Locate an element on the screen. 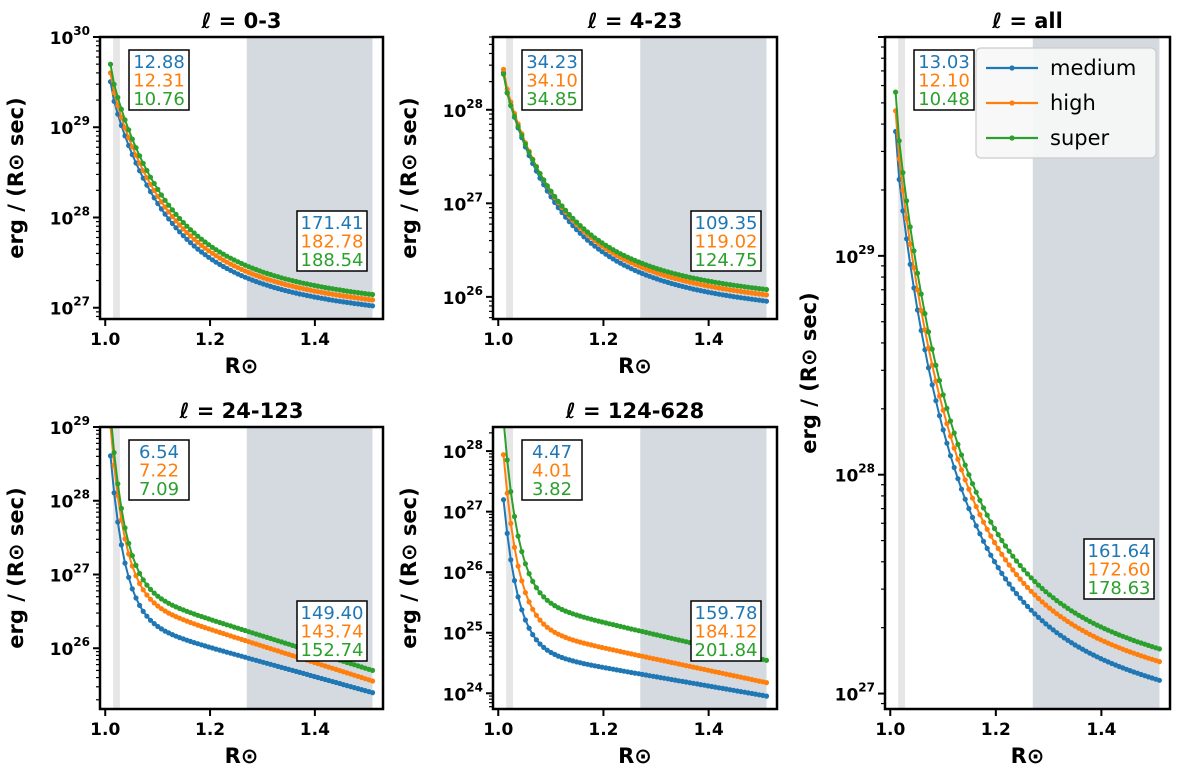  series-super is located at coordinates (241, 179).